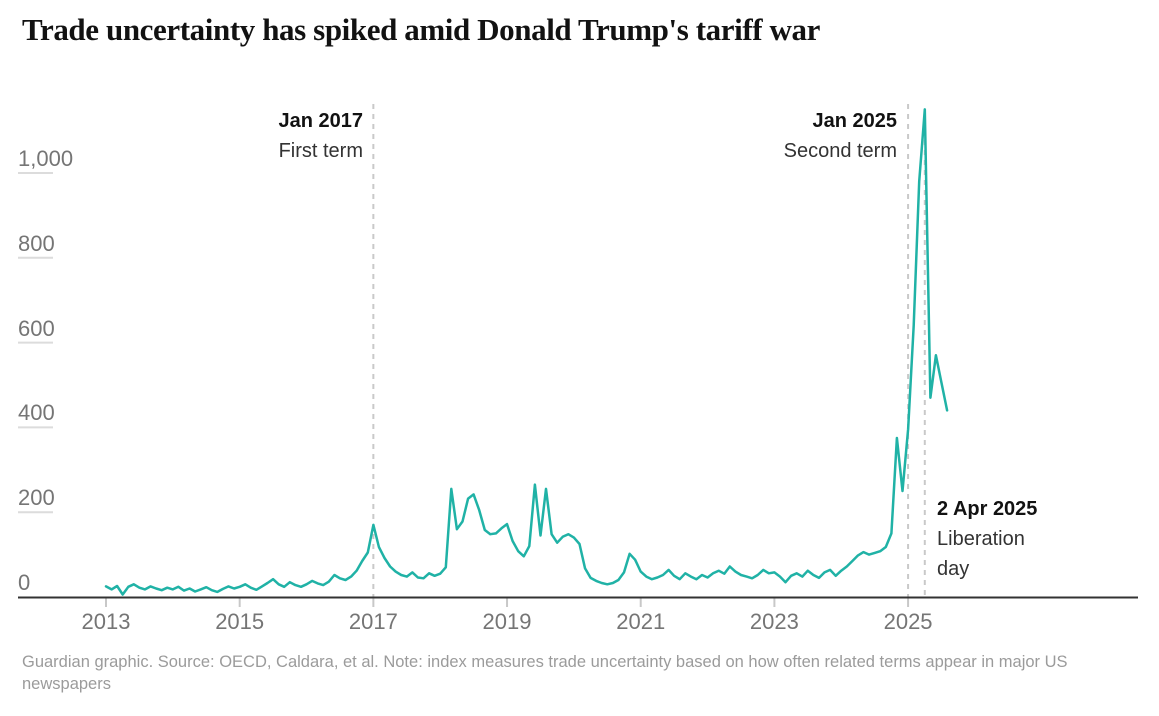  I want to click on x-axis-tick-label: 2017, so click(373, 621).